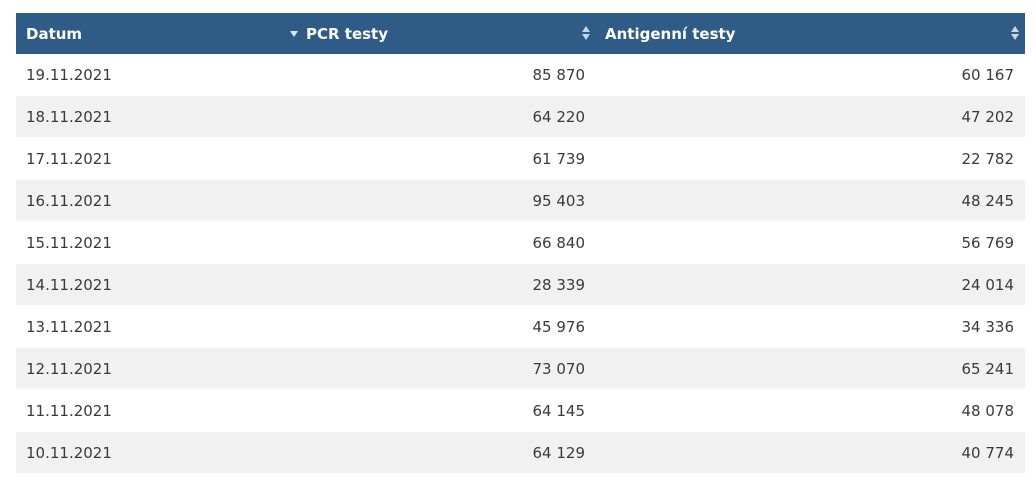 This screenshot has height=484, width=1036. What do you see at coordinates (988, 368) in the screenshot?
I see `cell-antigen: 65 241` at bounding box center [988, 368].